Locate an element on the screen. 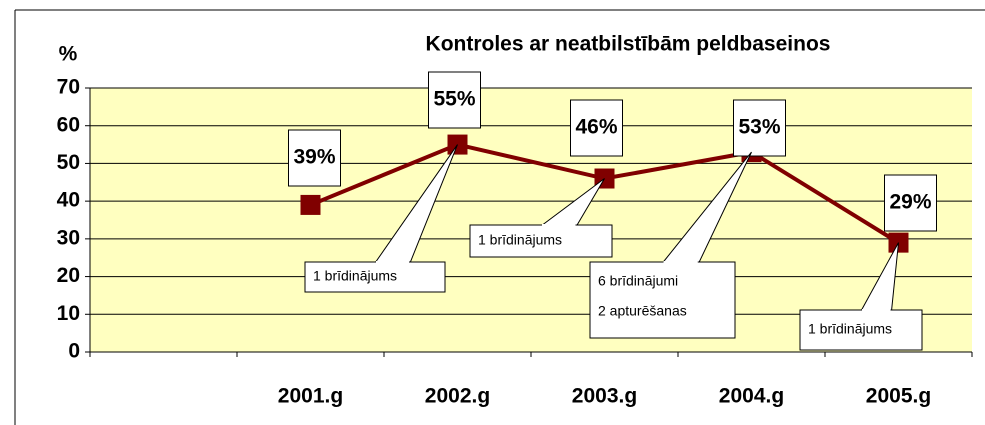 Image resolution: width=985 pixels, height=425 pixels. value-label: 53% is located at coordinates (759, 127).